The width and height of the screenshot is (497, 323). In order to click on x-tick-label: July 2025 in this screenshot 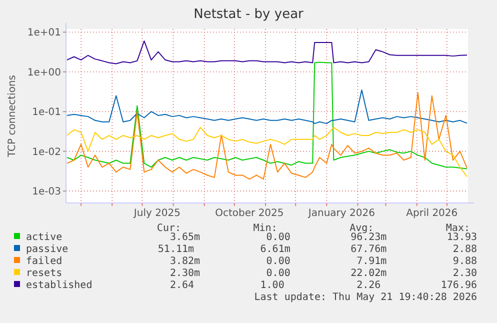, I will do `click(156, 213)`.